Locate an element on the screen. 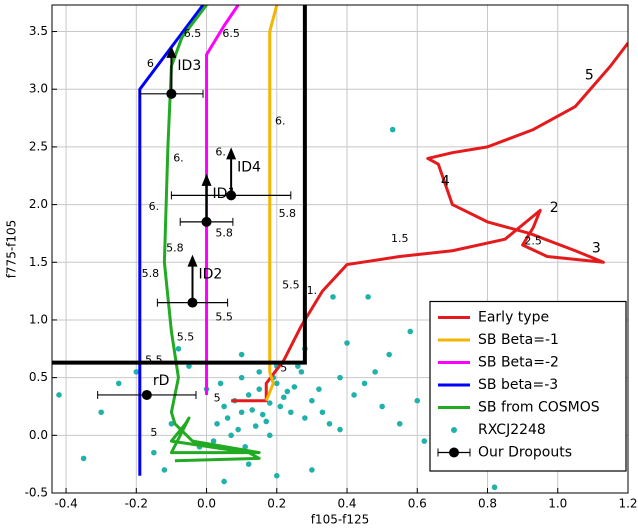 The width and height of the screenshot is (638, 530). x-tick-label: 1.2 is located at coordinates (627, 504).